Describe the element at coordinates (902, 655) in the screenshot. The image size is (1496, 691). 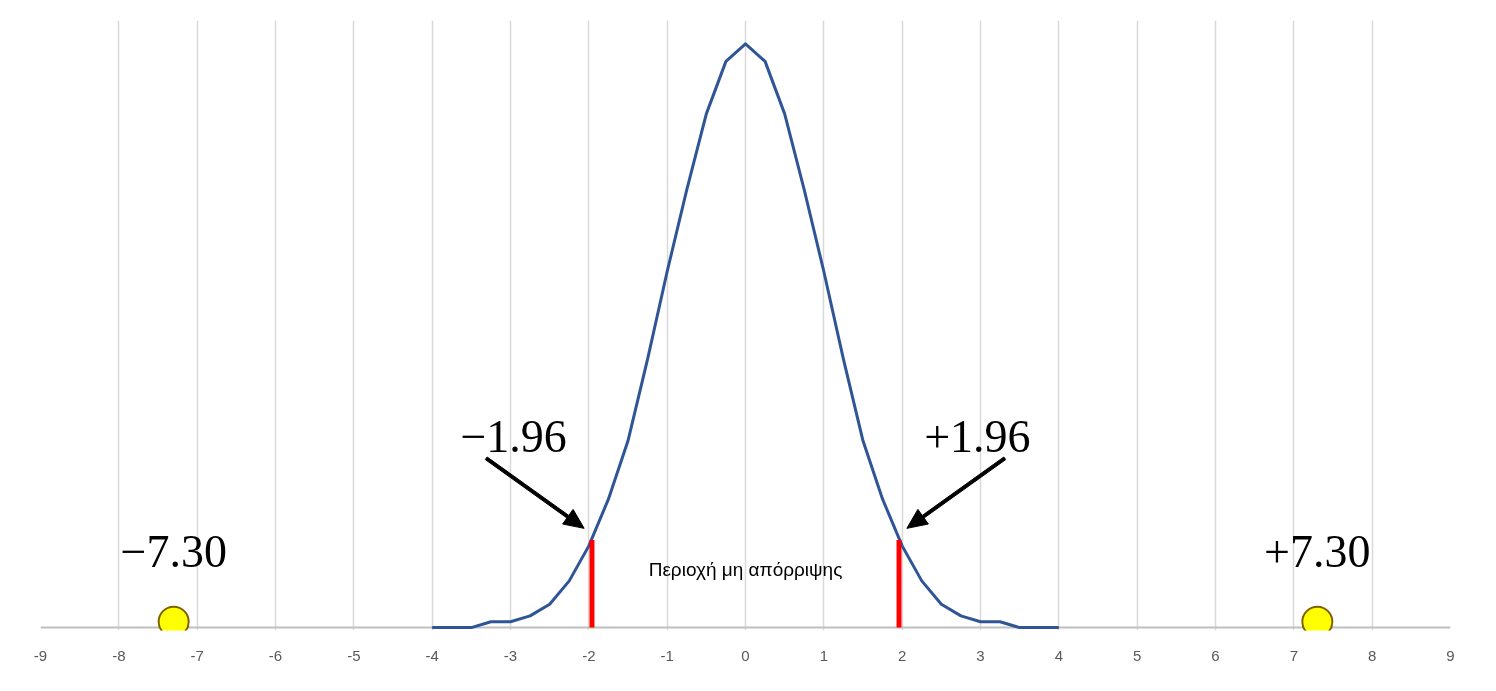
I see `x-tick-label: 2` at that location.